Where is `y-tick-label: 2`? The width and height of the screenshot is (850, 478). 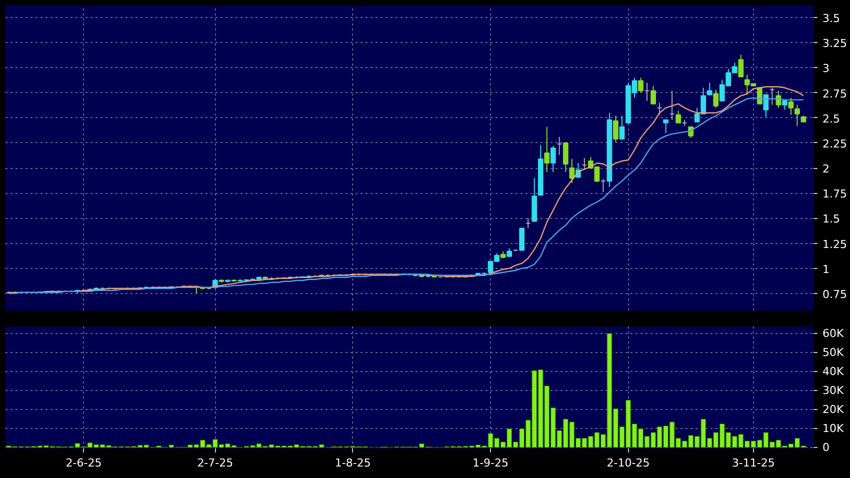 y-tick-label: 2 is located at coordinates (826, 169).